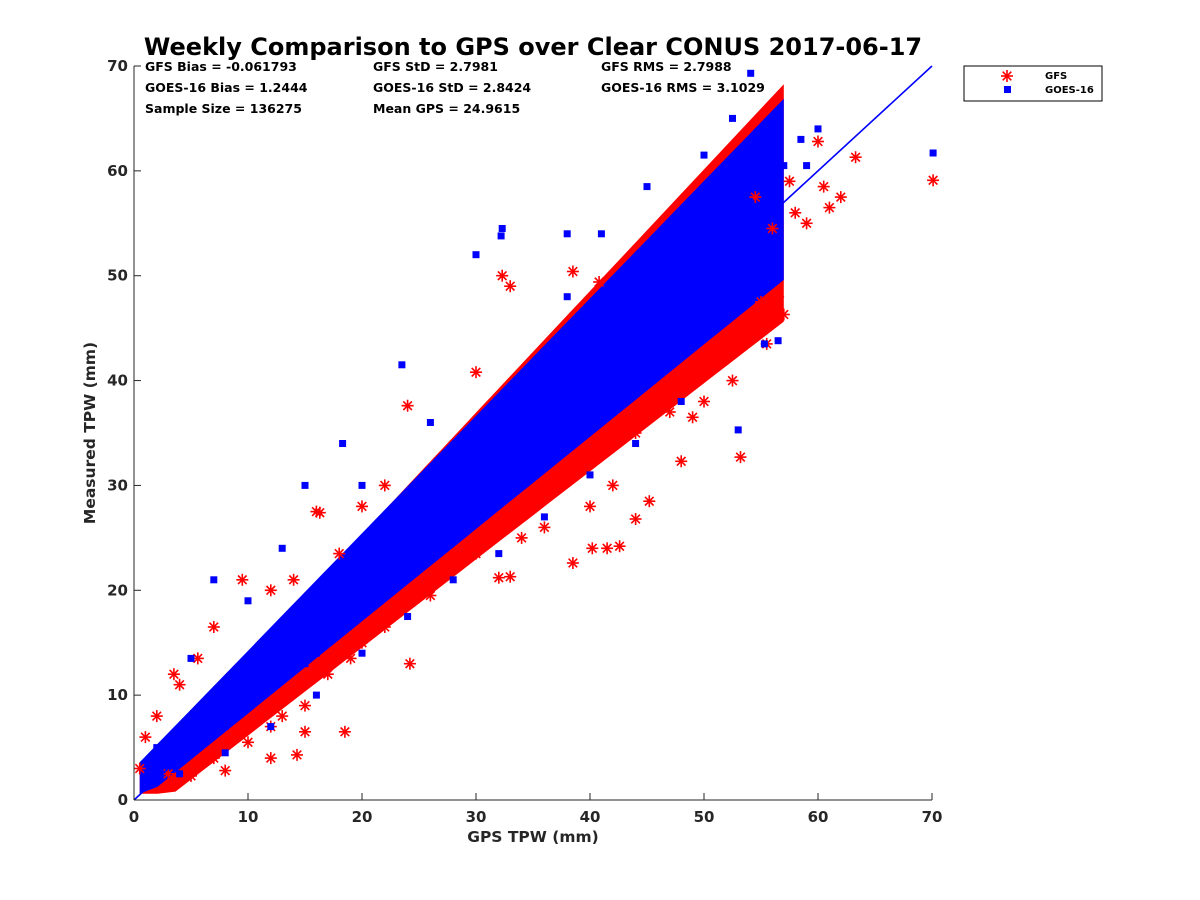  I want to click on legend: GFS GOES-16, so click(1033, 83).